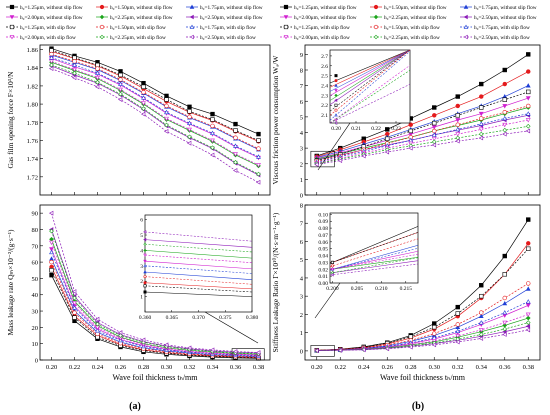  Describe the element at coordinates (32, 177) in the screenshot. I see `y-tick-label: 1.72` at that location.